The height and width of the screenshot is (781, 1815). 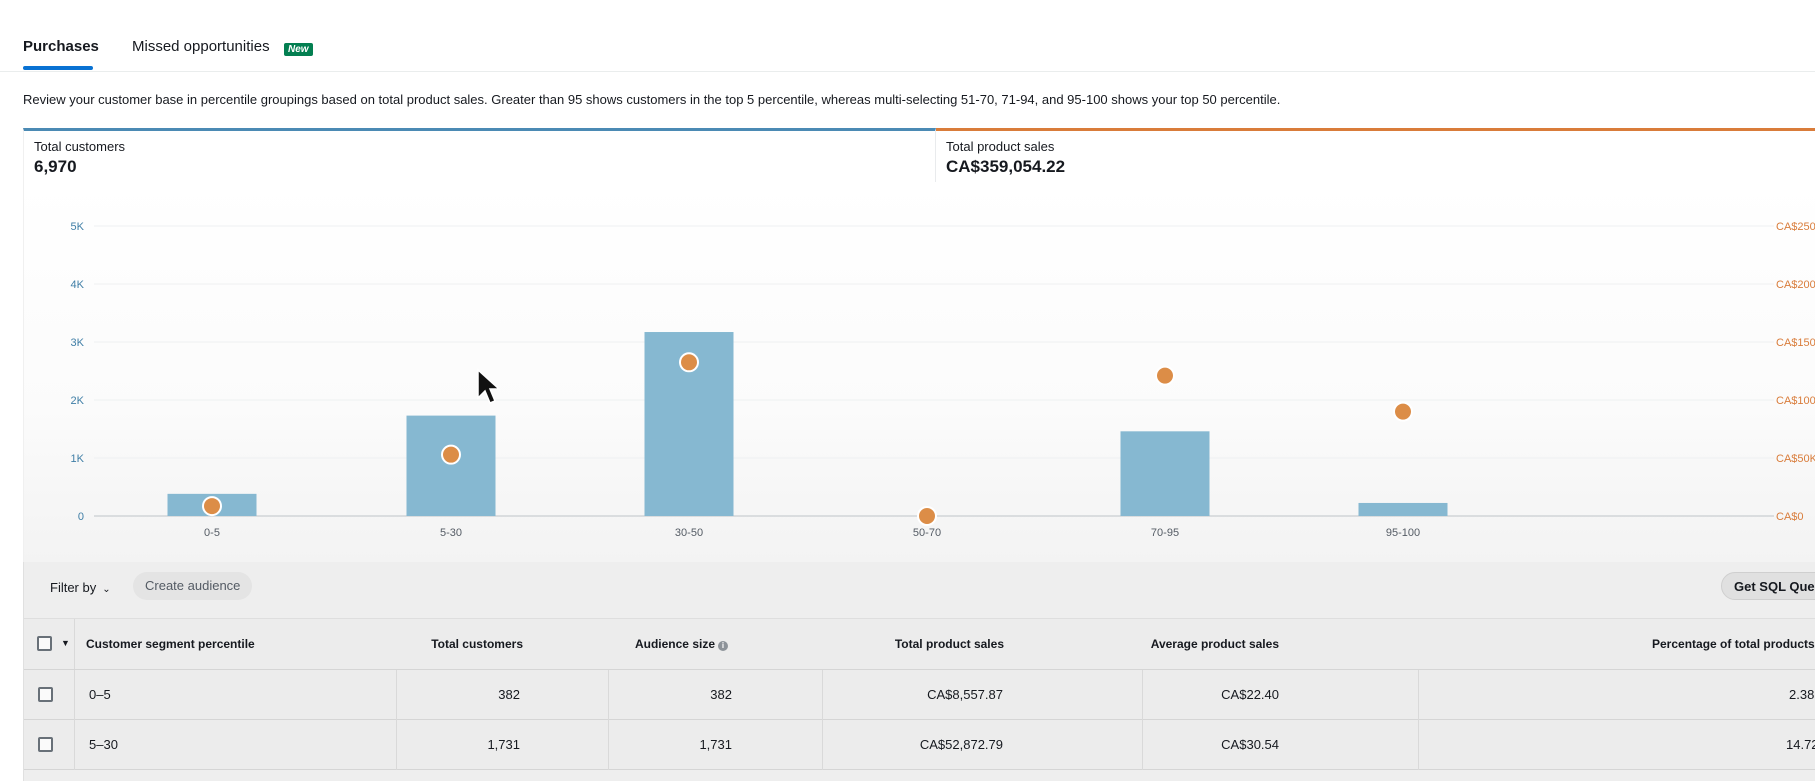 I want to click on y-left-tick-label: 1K, so click(x=78, y=459).